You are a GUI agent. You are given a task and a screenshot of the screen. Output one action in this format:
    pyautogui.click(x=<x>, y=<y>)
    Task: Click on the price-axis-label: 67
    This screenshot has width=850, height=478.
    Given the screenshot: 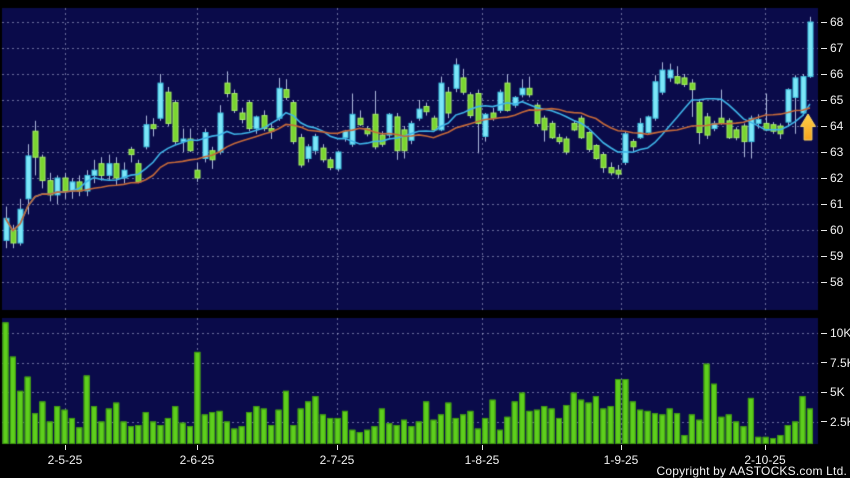 What is the action you would take?
    pyautogui.click(x=837, y=48)
    